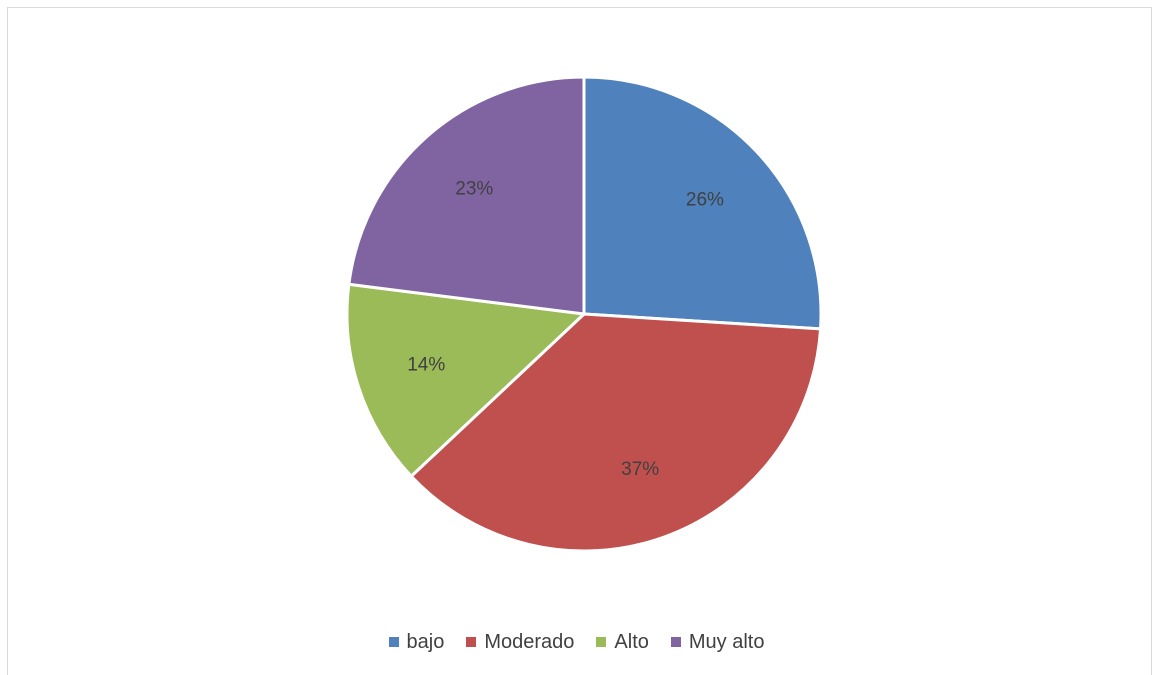 The height and width of the screenshot is (675, 1153). I want to click on pie-slice-bajo, so click(702, 203).